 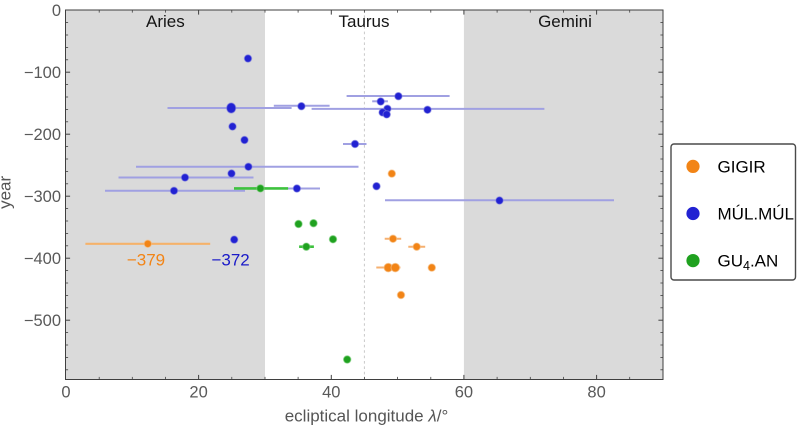 What do you see at coordinates (748, 263) in the screenshot?
I see `svg-text: GU4.AN` at bounding box center [748, 263].